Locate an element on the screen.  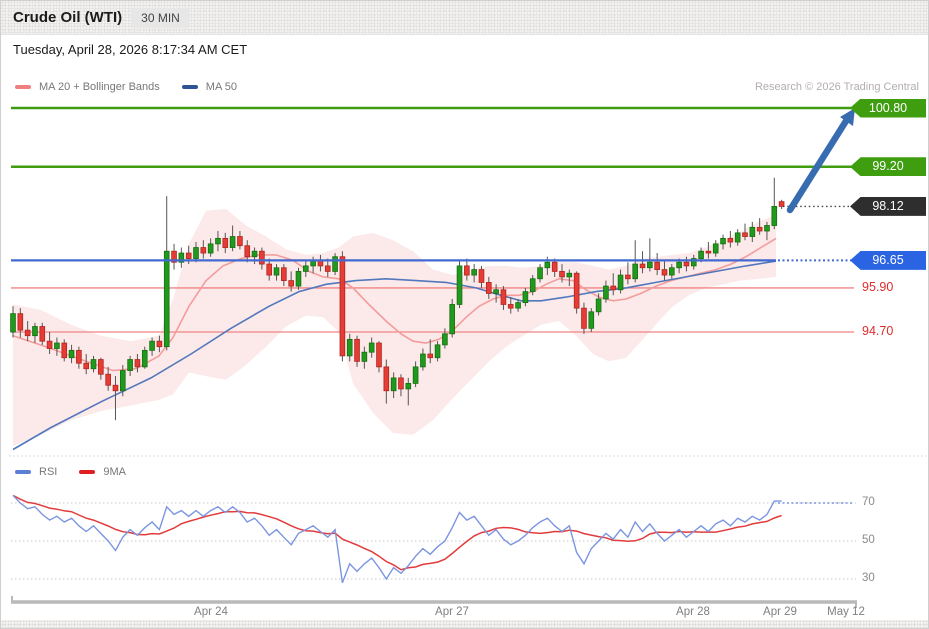
rsi-legend-label: RSI is located at coordinates (48, 472).